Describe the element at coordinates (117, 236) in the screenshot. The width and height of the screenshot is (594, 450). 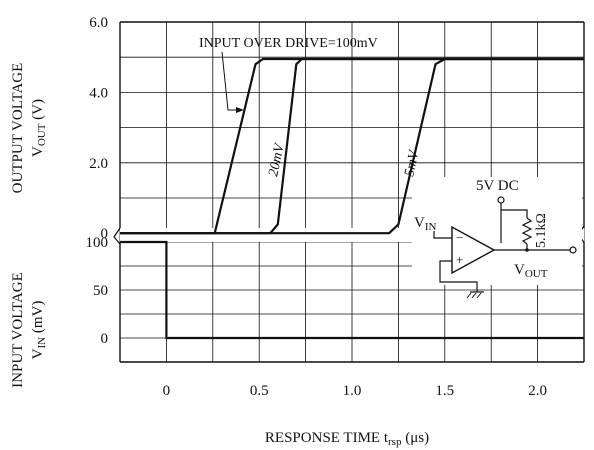
I see `break-mark-left` at that location.